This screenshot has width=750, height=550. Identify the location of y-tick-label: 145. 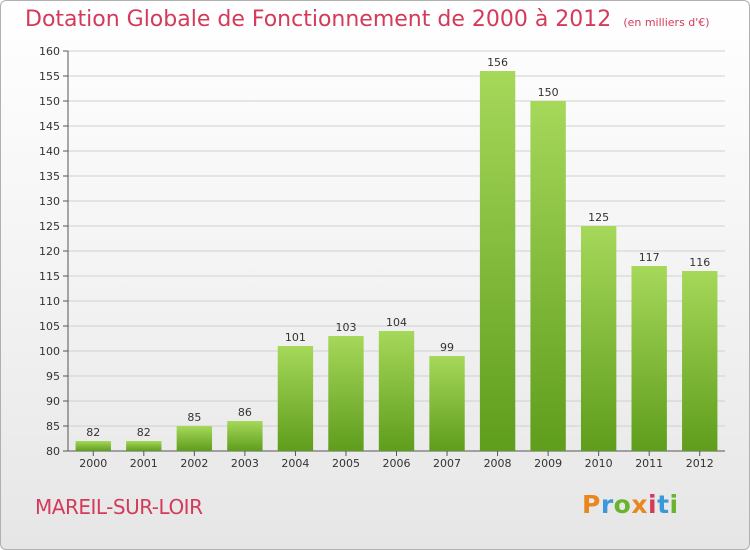
(49, 126).